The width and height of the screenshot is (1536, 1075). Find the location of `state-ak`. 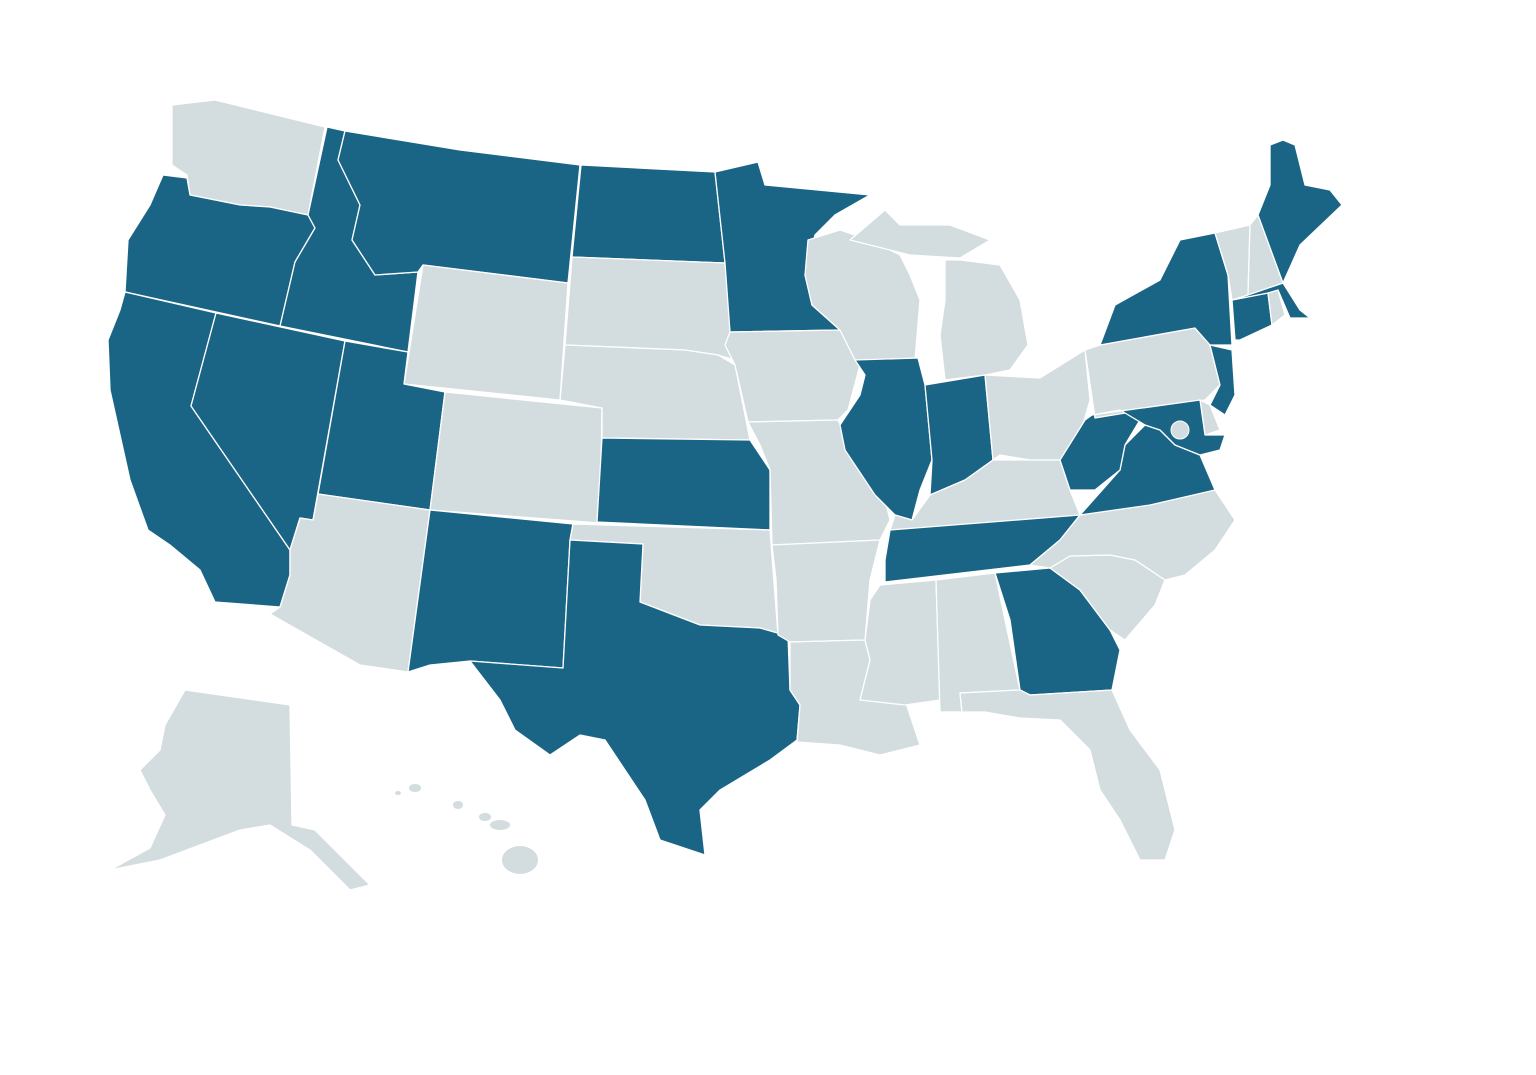

state-ak is located at coordinates (240, 790).